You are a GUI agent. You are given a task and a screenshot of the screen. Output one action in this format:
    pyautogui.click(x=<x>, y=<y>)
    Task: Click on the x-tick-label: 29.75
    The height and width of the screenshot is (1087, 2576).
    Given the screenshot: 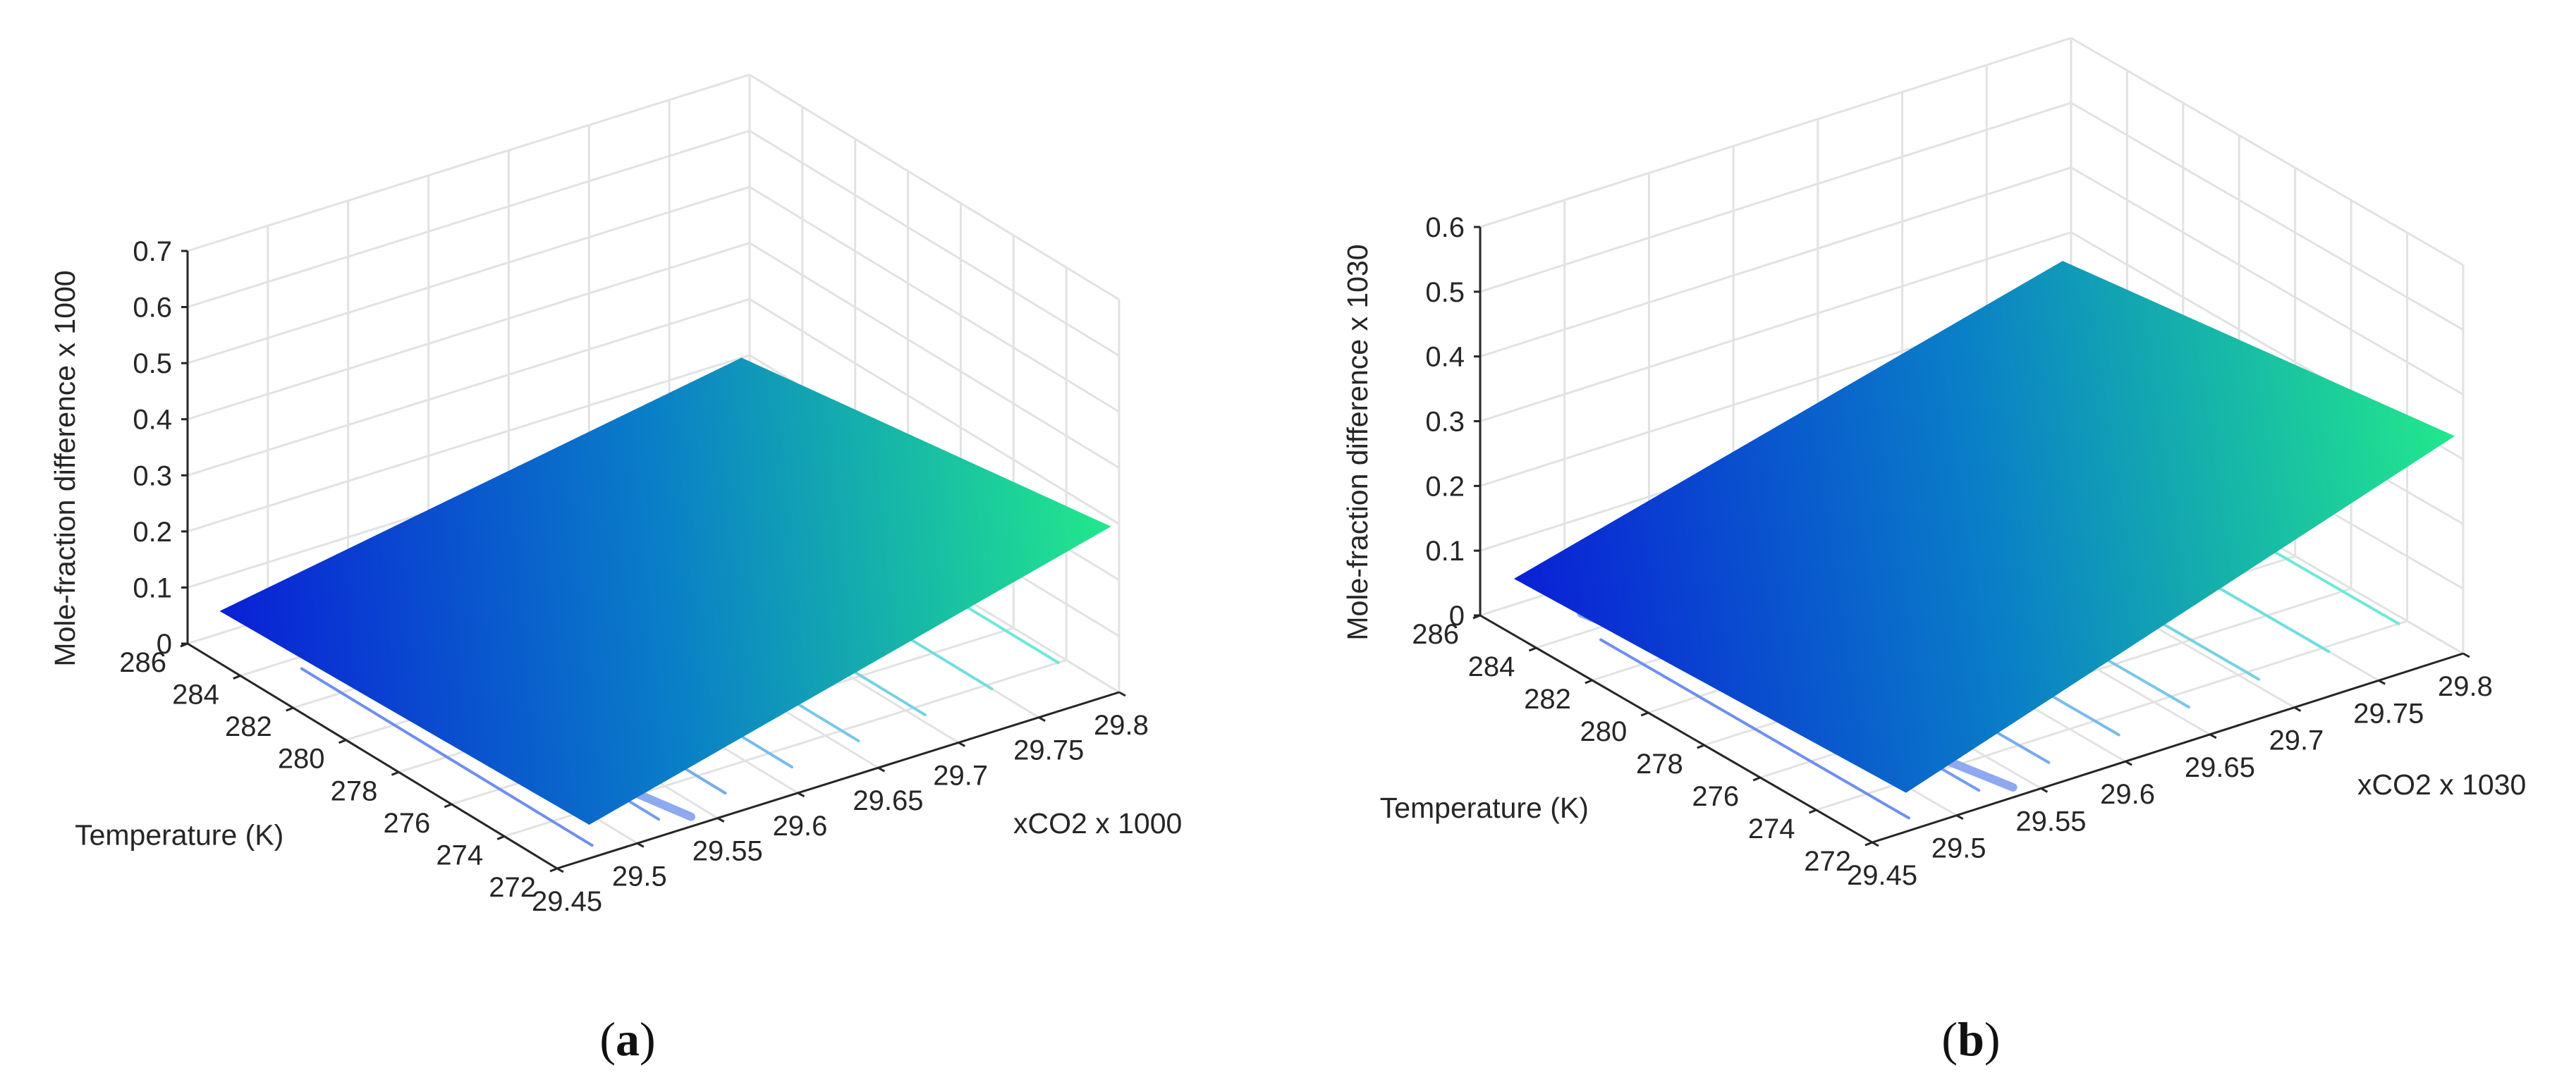 What is the action you would take?
    pyautogui.click(x=1049, y=750)
    